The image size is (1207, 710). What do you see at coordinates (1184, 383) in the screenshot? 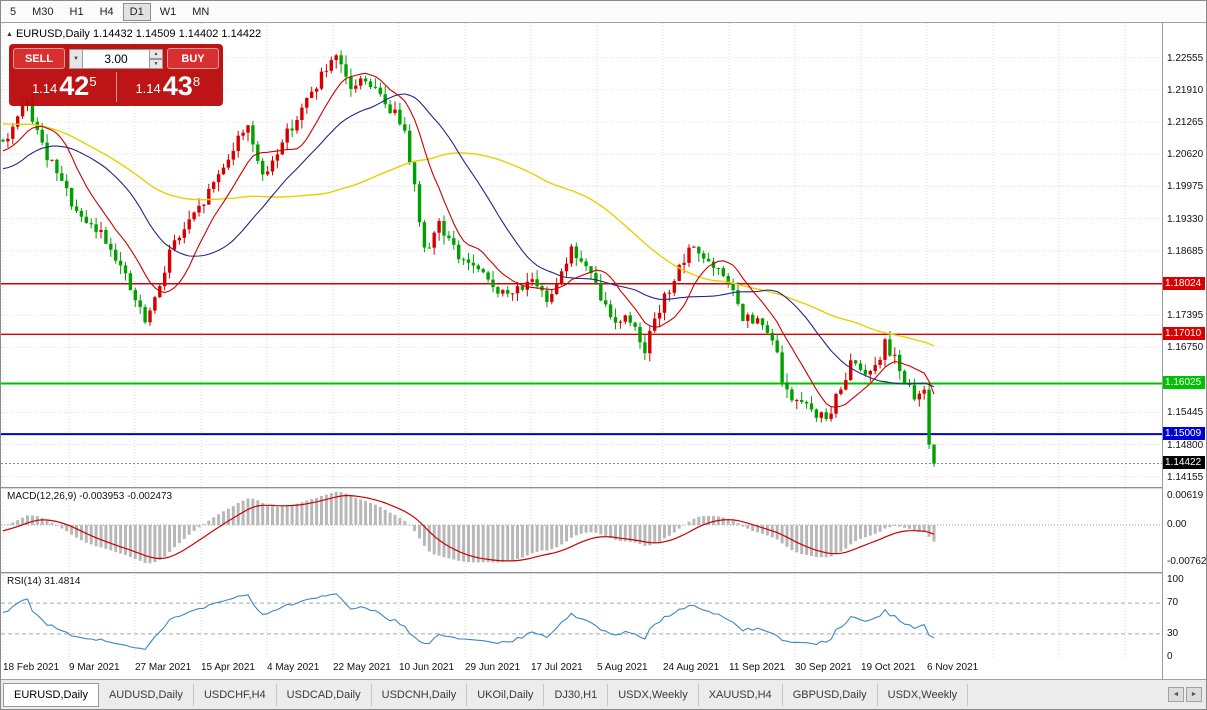
I see `level-price-label: 1.16025` at bounding box center [1184, 383].